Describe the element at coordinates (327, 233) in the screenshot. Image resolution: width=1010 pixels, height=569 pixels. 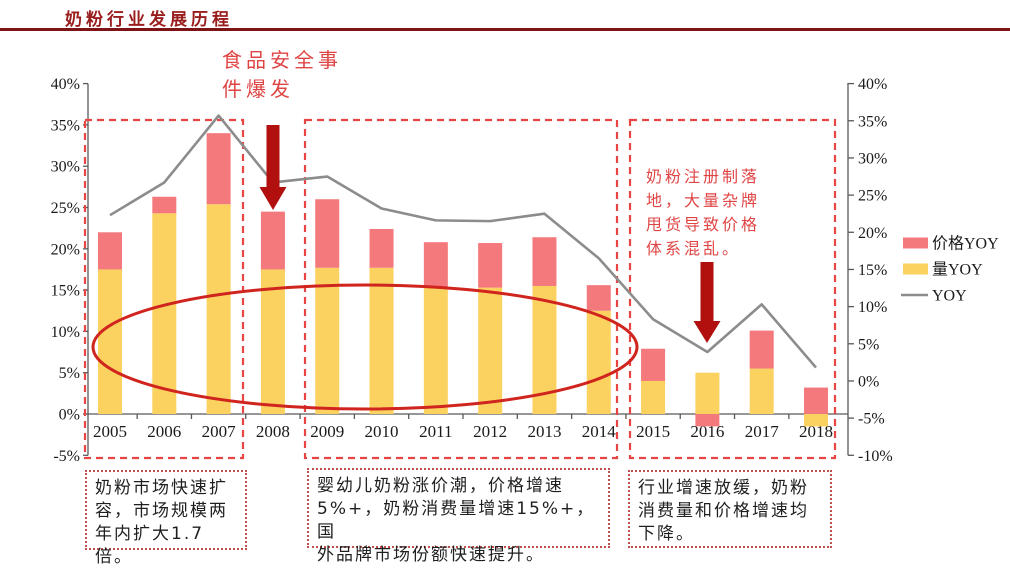
I see `bar-segment-2009-价格YOY` at that location.